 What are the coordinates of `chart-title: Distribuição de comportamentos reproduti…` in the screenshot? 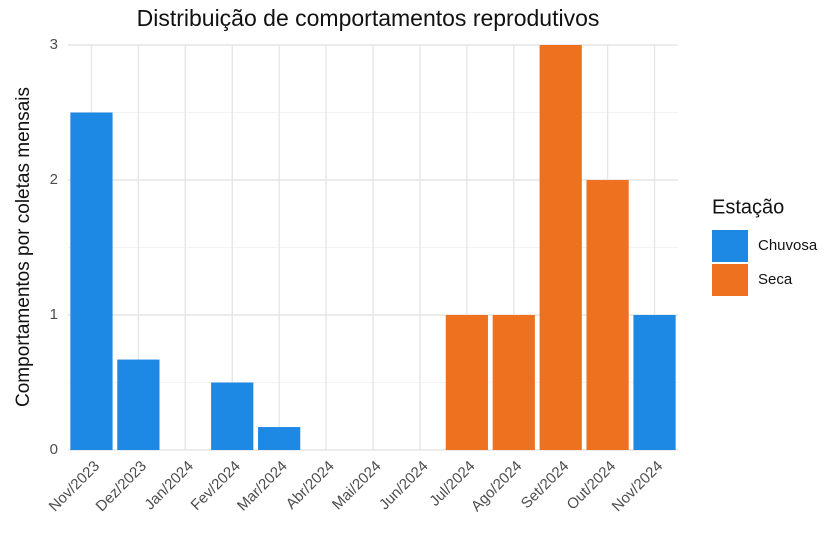 It's located at (368, 18).